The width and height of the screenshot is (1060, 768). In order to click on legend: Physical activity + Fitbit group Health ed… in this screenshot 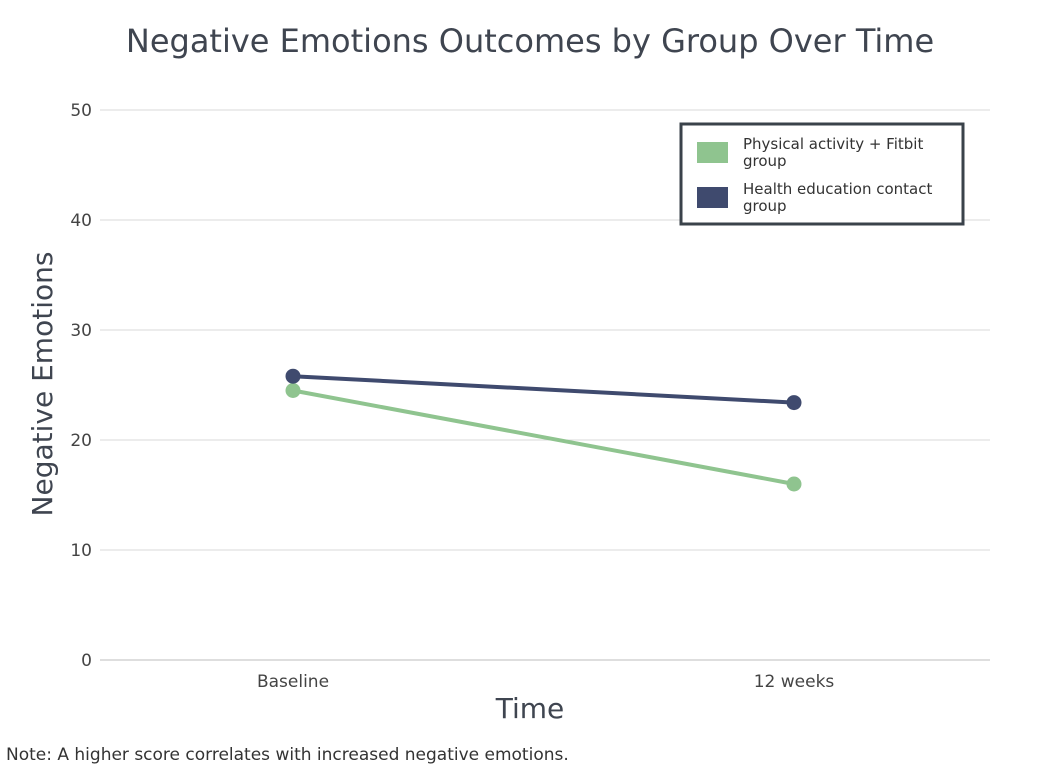, I will do `click(822, 174)`.